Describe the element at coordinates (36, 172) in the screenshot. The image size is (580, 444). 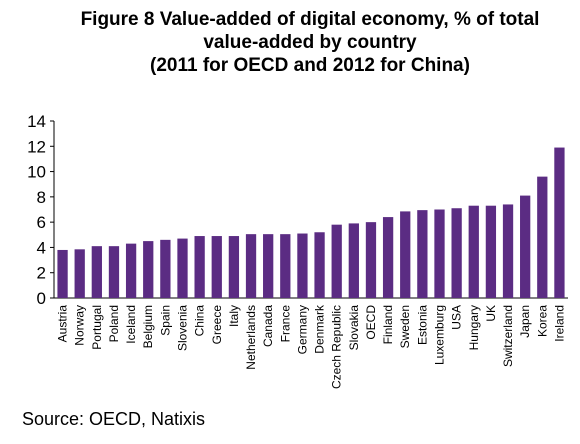
I see `y-tick-label: 10` at that location.